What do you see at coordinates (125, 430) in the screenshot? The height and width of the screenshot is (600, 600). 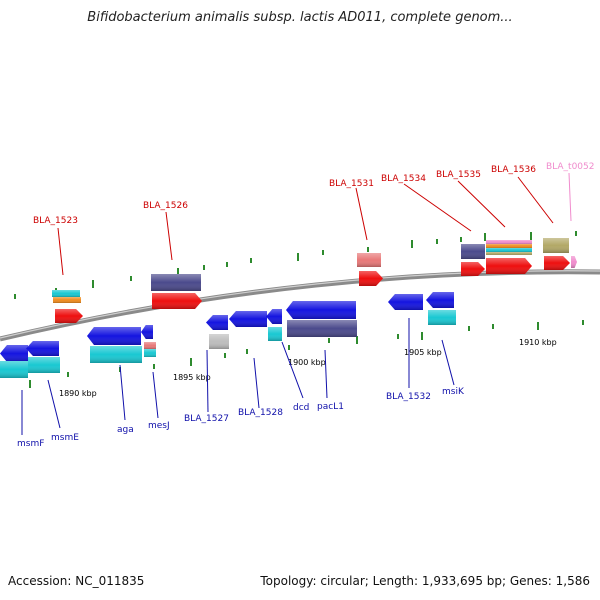 I see `gene-label-lower: aga` at bounding box center [125, 430].